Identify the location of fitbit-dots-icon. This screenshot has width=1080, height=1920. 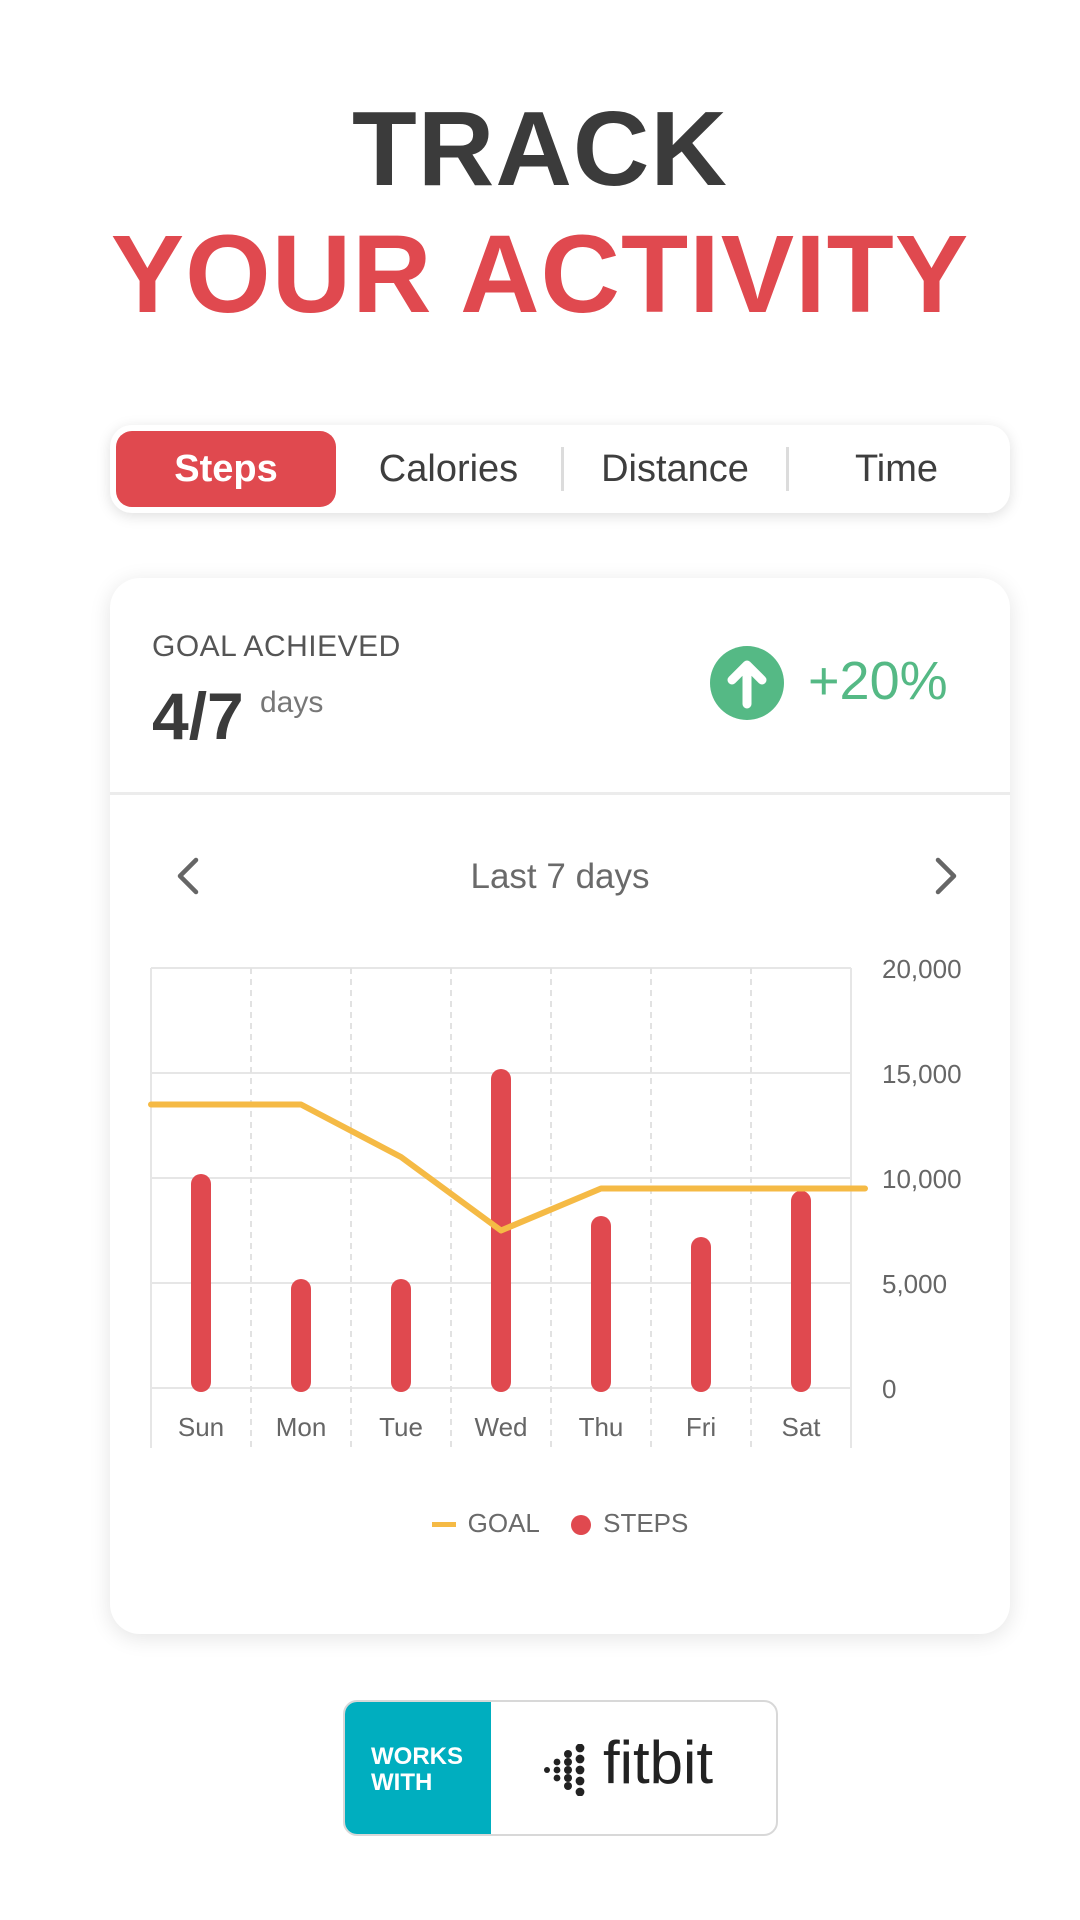
(566, 1770).